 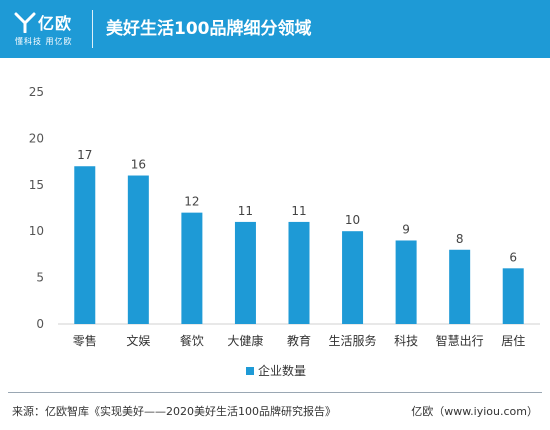 I want to click on header-banner: 亿欧 懂科技 用亿欧 美好生活100品牌细分领域, so click(x=275, y=29).